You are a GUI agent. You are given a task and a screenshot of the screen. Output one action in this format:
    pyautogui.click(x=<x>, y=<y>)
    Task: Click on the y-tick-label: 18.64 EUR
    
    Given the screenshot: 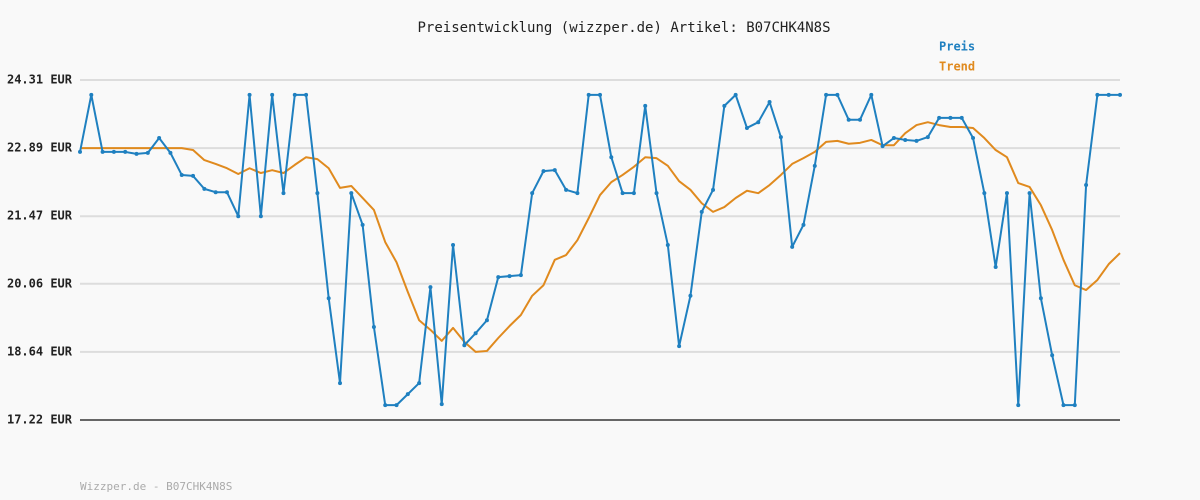 What is the action you would take?
    pyautogui.click(x=40, y=351)
    